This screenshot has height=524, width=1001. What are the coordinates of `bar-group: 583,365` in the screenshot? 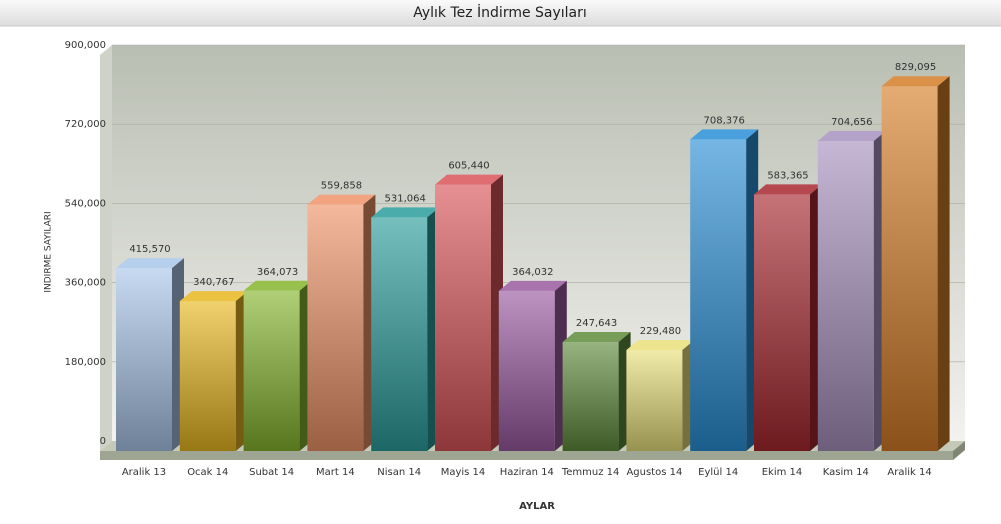 It's located at (788, 310).